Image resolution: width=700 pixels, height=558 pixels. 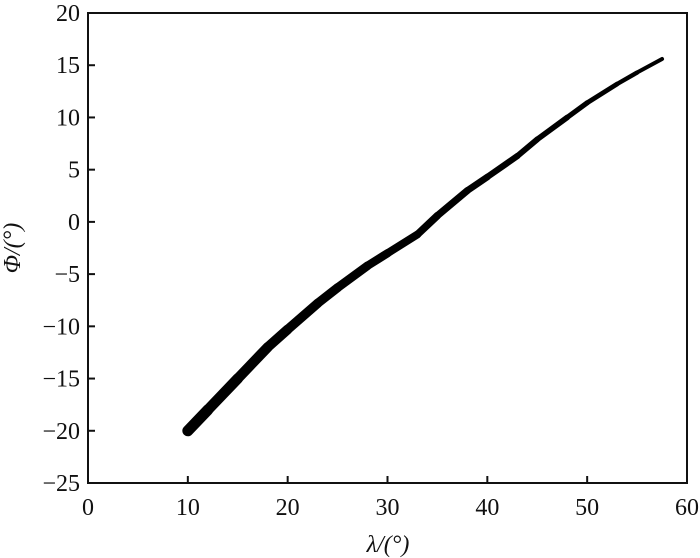 What do you see at coordinates (68, 118) in the screenshot?
I see `y-tick-label: 10` at bounding box center [68, 118].